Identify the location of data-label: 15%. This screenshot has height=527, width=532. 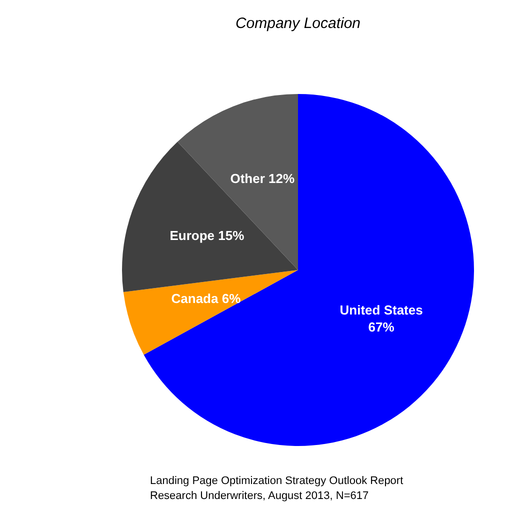
(231, 236).